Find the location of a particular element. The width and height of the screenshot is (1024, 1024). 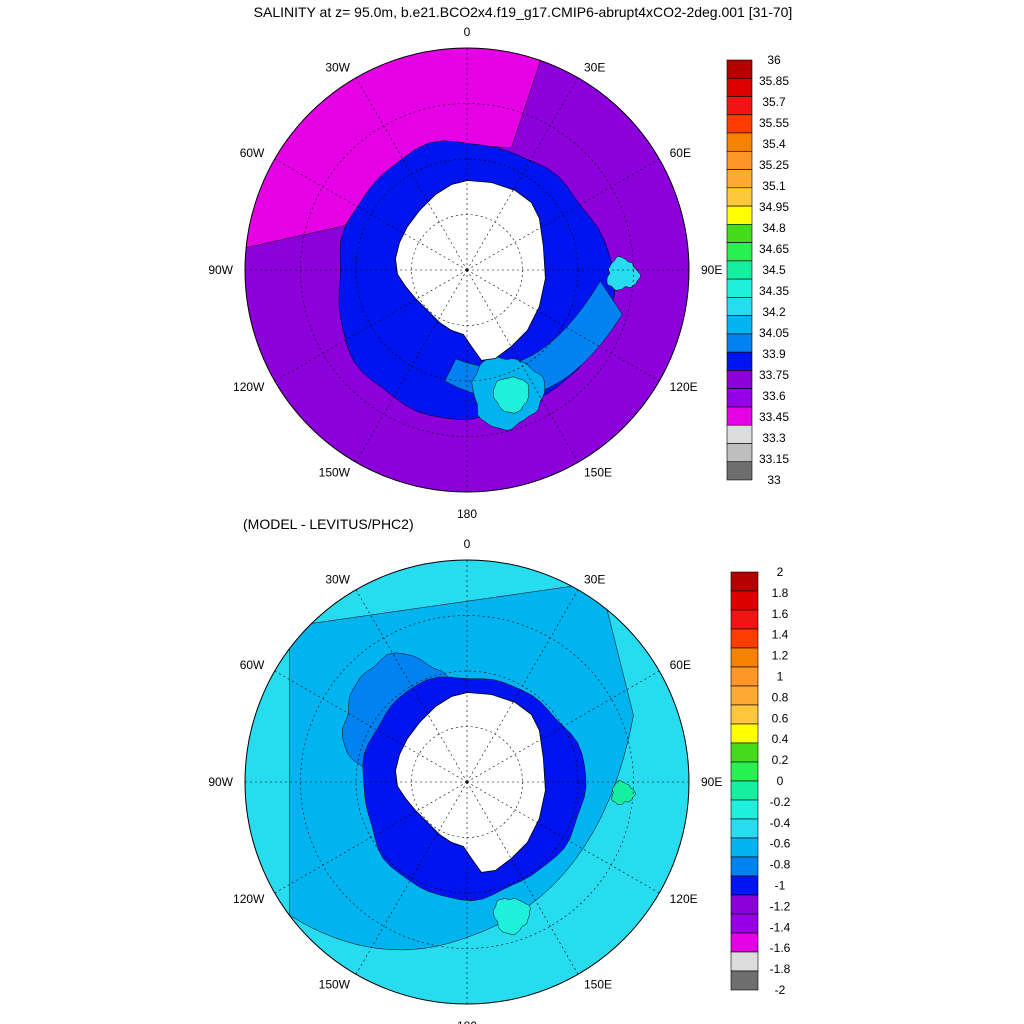

salinity-lon-label-1: 30E is located at coordinates (594, 67).